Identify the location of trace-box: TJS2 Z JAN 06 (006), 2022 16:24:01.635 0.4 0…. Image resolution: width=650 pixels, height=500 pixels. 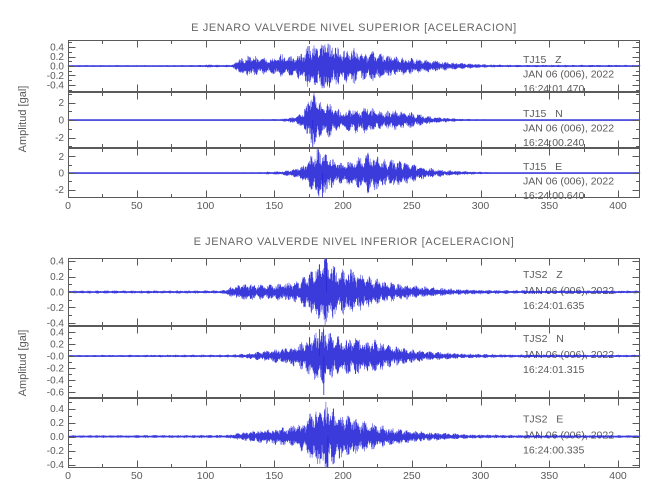
(344, 293).